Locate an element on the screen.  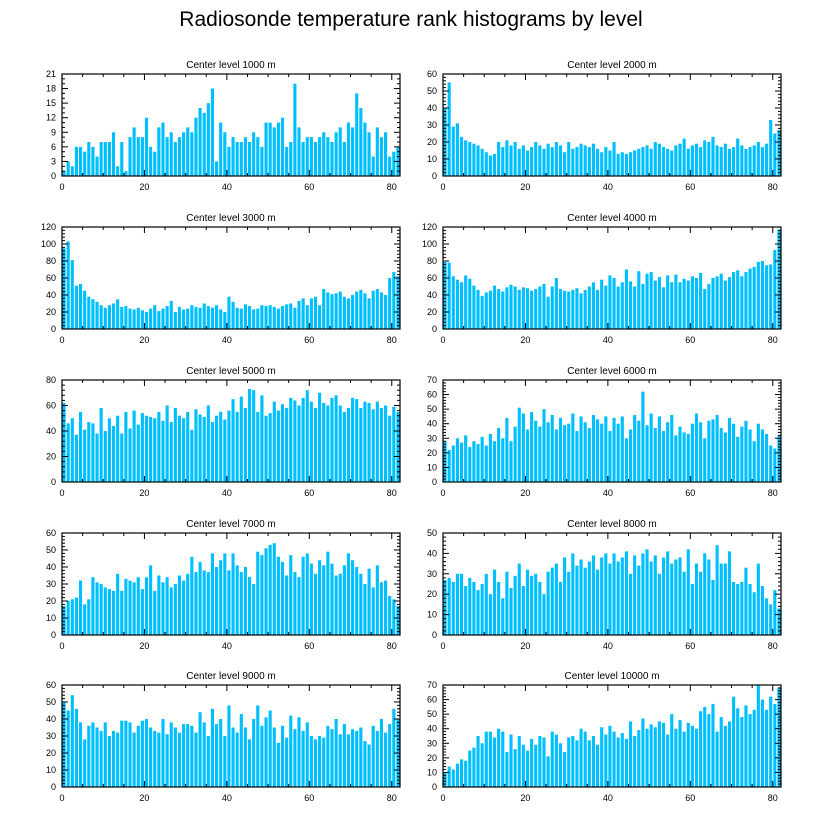
y-tick-label: 20 is located at coordinates (432, 758).